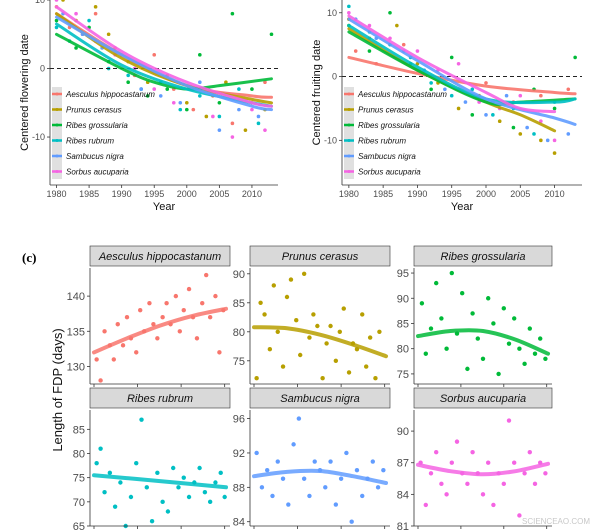 The height and width of the screenshot is (530, 599). I want to click on y-axis-title: Length of FDP (days), so click(57, 389).